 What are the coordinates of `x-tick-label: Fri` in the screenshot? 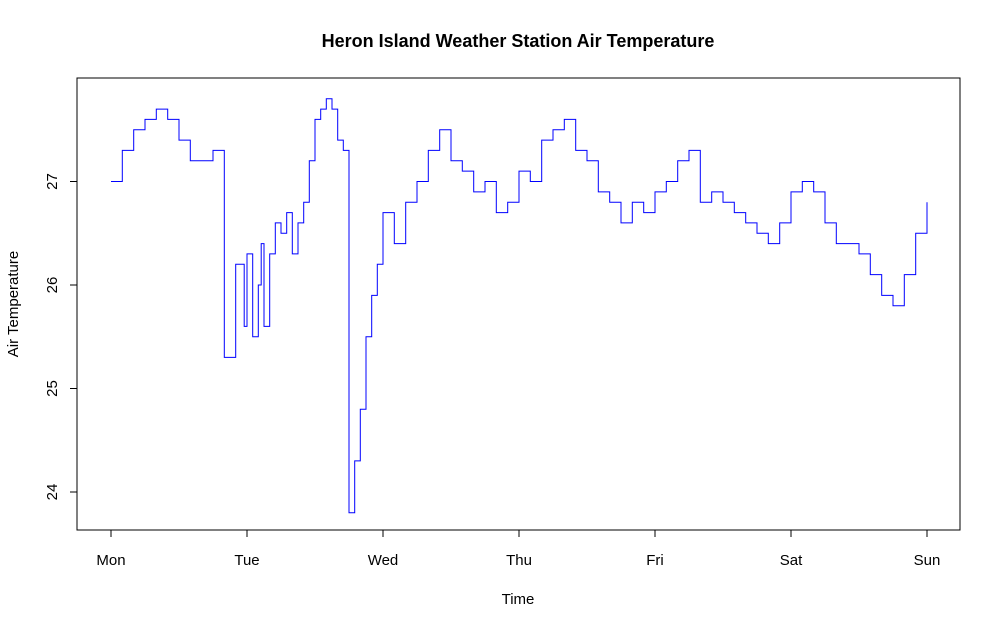 It's located at (655, 560).